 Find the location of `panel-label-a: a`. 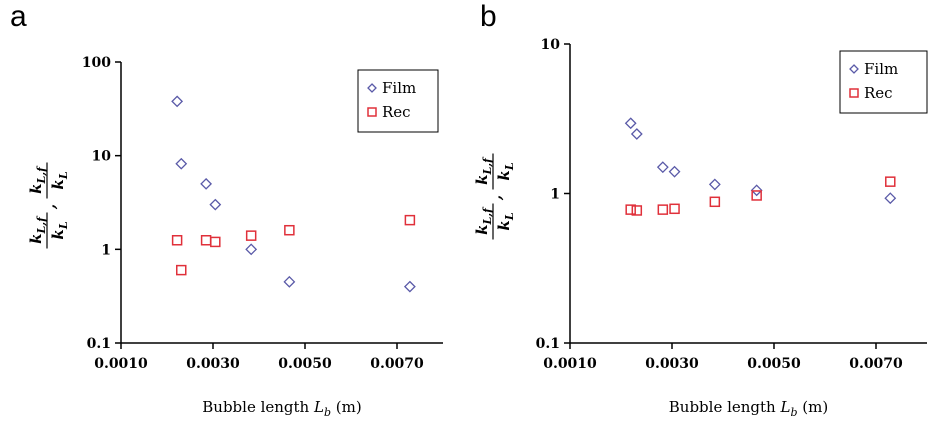

panel-label-a: a is located at coordinates (18, 16).